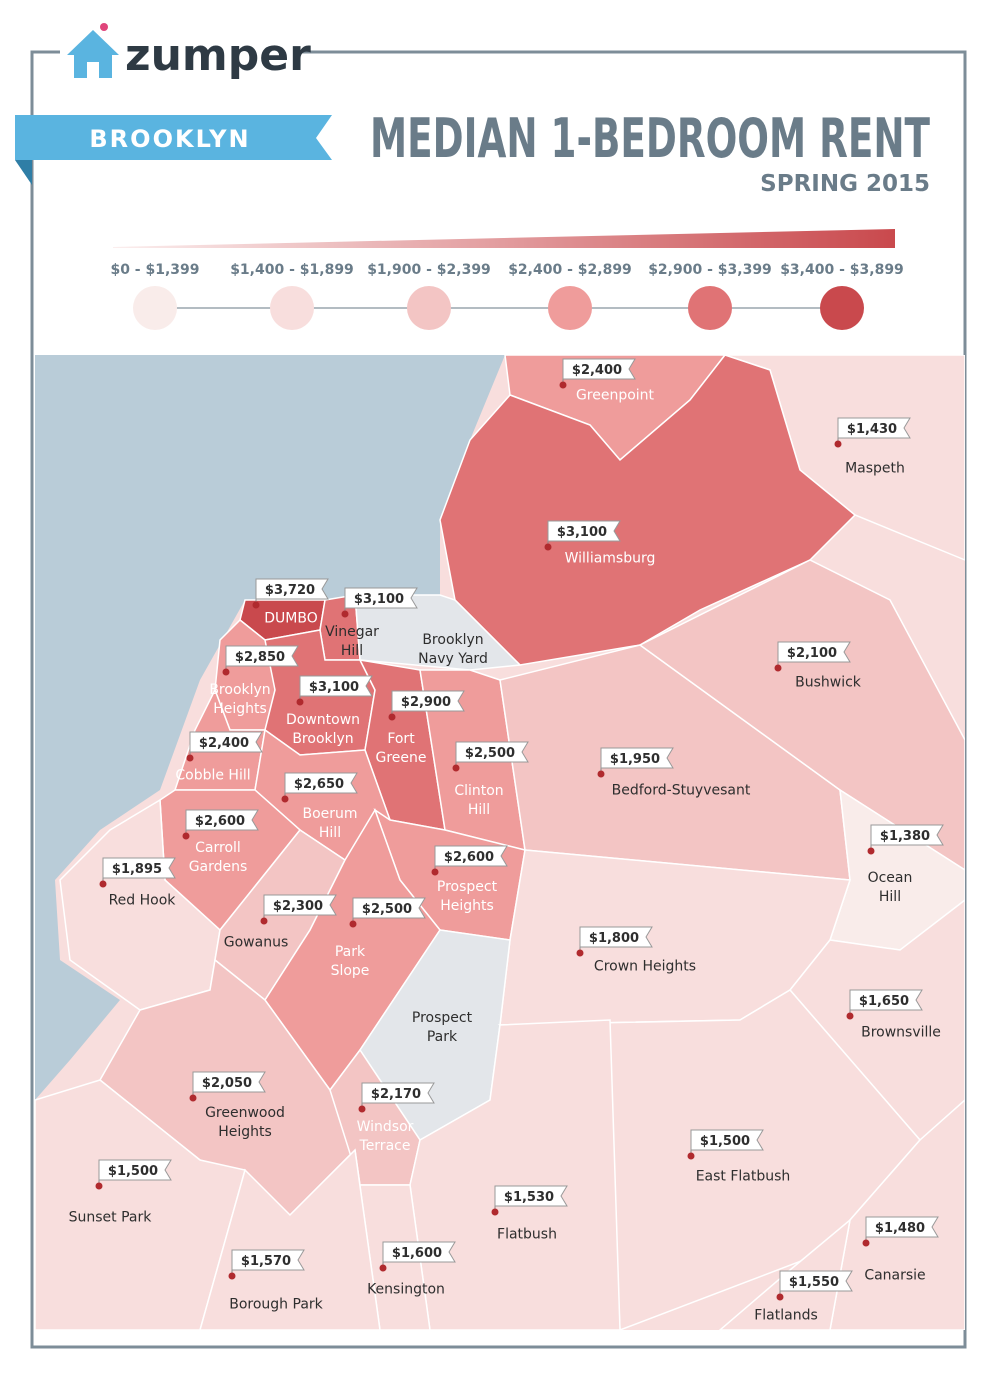  I want to click on neighborhood-name: Prospect Heights, so click(467, 896).